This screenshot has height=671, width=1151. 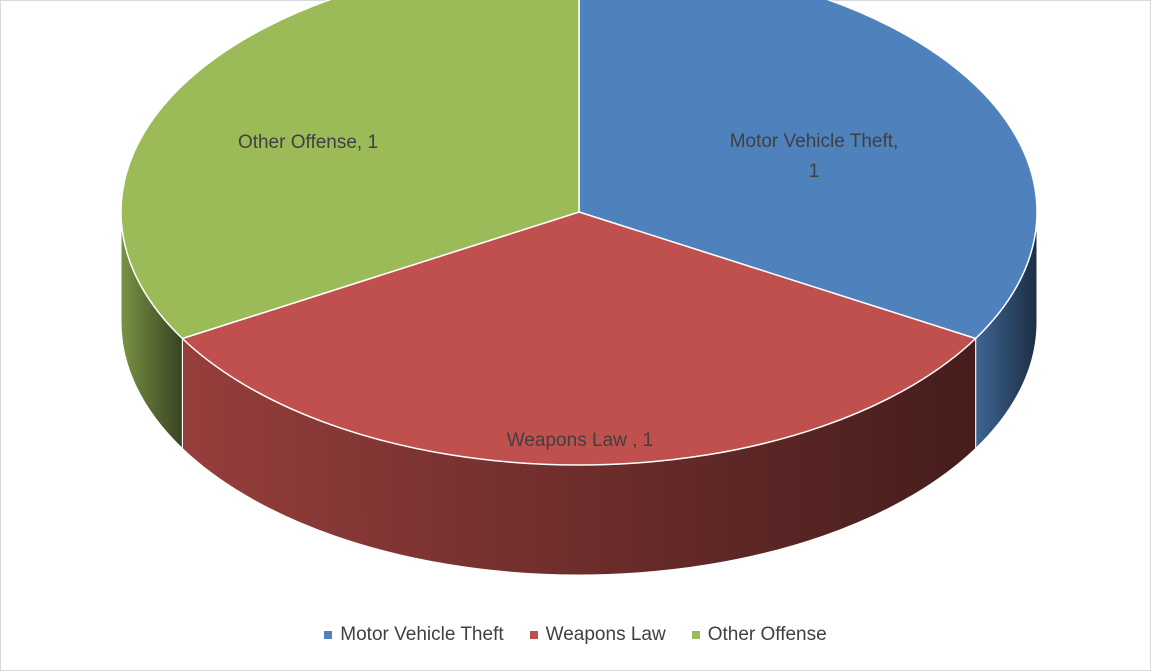 What do you see at coordinates (308, 142) in the screenshot?
I see `data-label-other-offense: Other Offense, 1` at bounding box center [308, 142].